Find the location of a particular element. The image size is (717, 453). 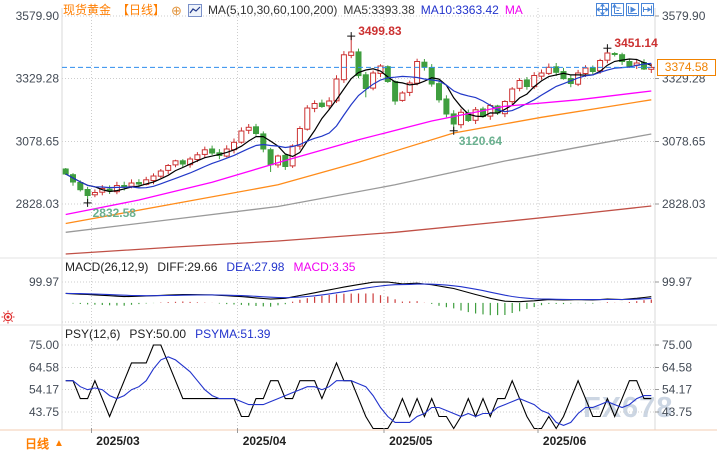

auto-scale-icon is located at coordinates (617, 9).